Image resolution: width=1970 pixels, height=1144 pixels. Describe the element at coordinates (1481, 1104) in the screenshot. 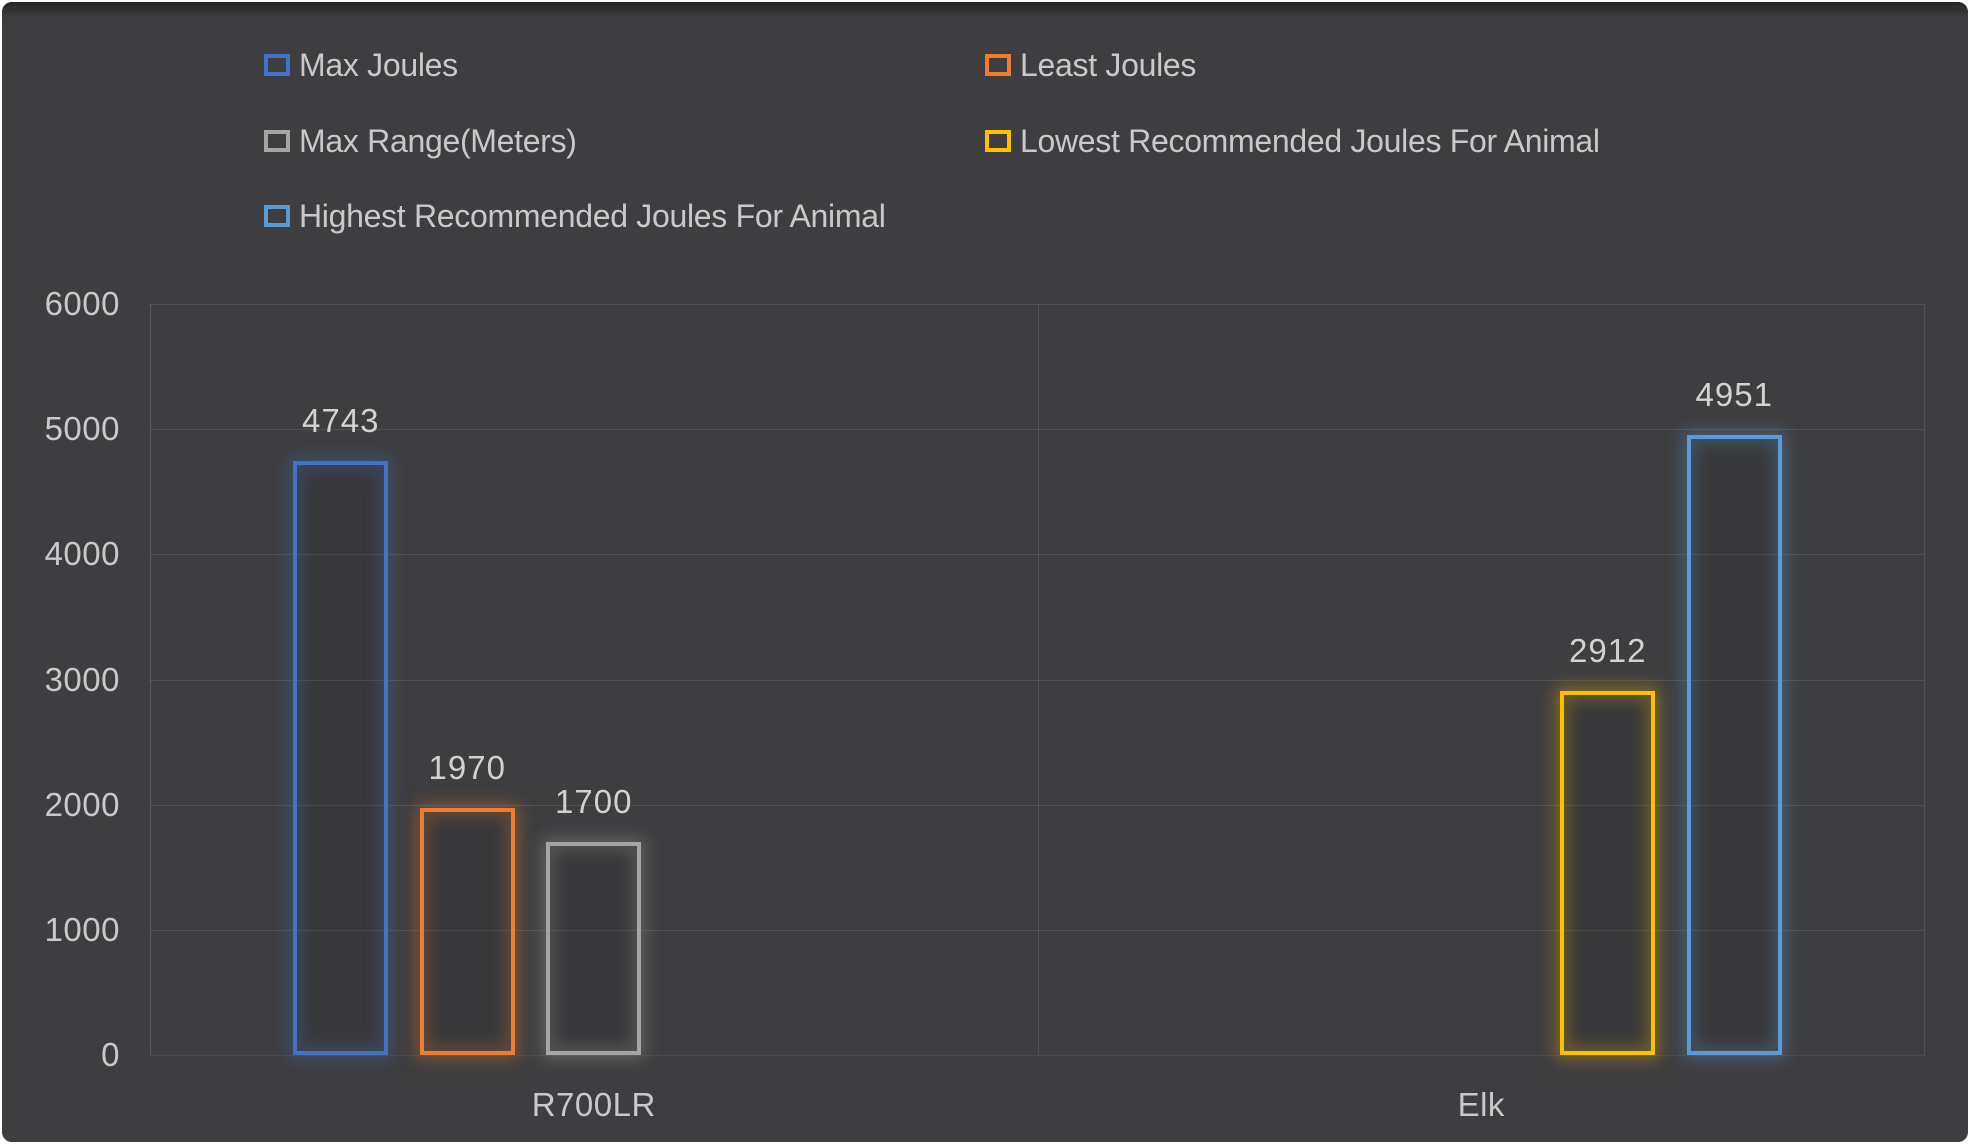

I see `category-label-elk: Elk` at that location.